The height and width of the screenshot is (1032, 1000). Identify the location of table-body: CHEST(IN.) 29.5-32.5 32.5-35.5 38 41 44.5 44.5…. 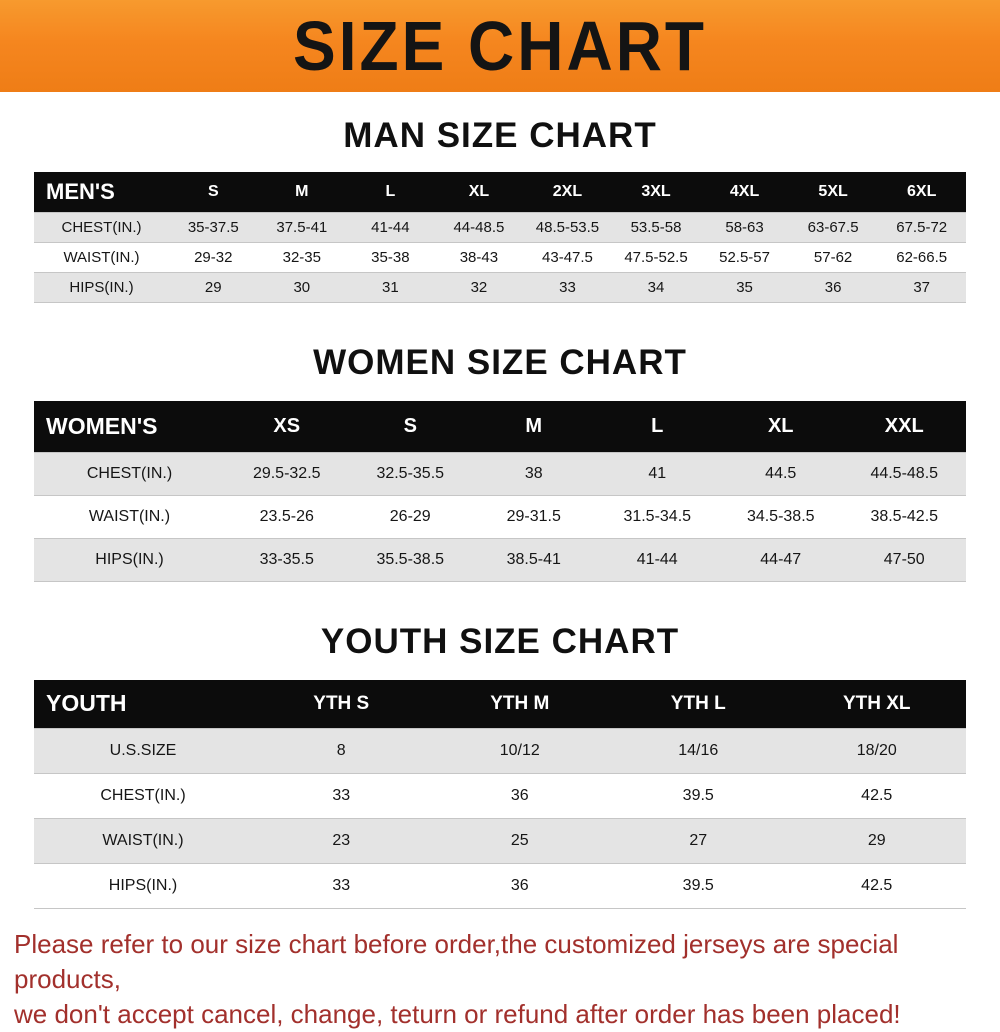
(500, 517).